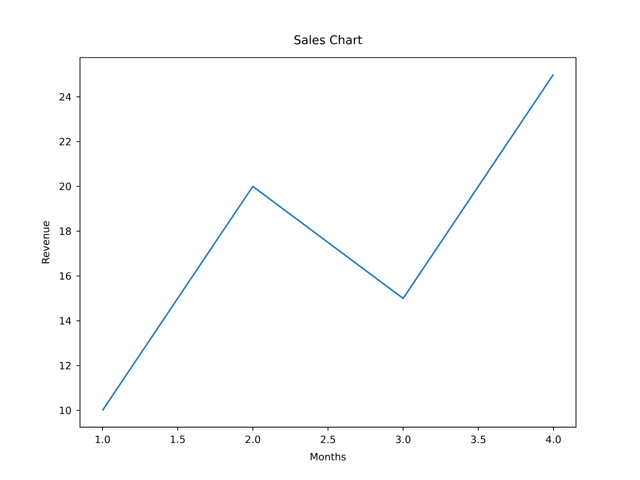  I want to click on x-tick-label: 3.0, so click(403, 440).